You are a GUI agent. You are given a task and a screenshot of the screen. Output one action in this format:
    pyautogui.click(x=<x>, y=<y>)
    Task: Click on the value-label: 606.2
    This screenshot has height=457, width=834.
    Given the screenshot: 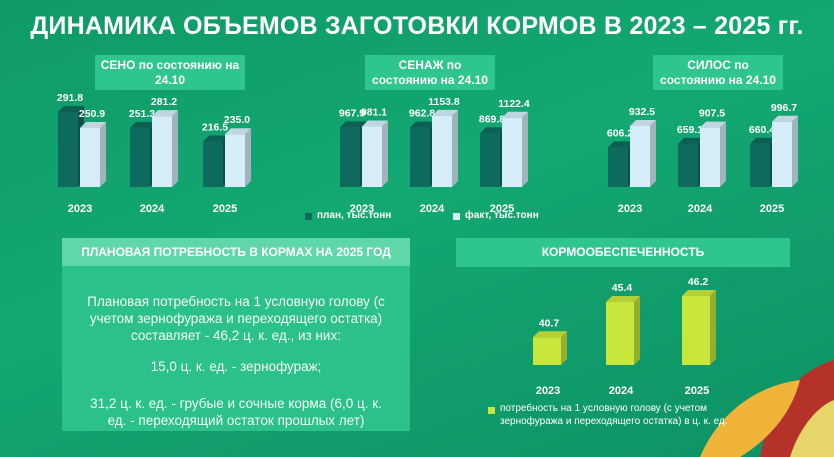 What is the action you would take?
    pyautogui.click(x=620, y=133)
    